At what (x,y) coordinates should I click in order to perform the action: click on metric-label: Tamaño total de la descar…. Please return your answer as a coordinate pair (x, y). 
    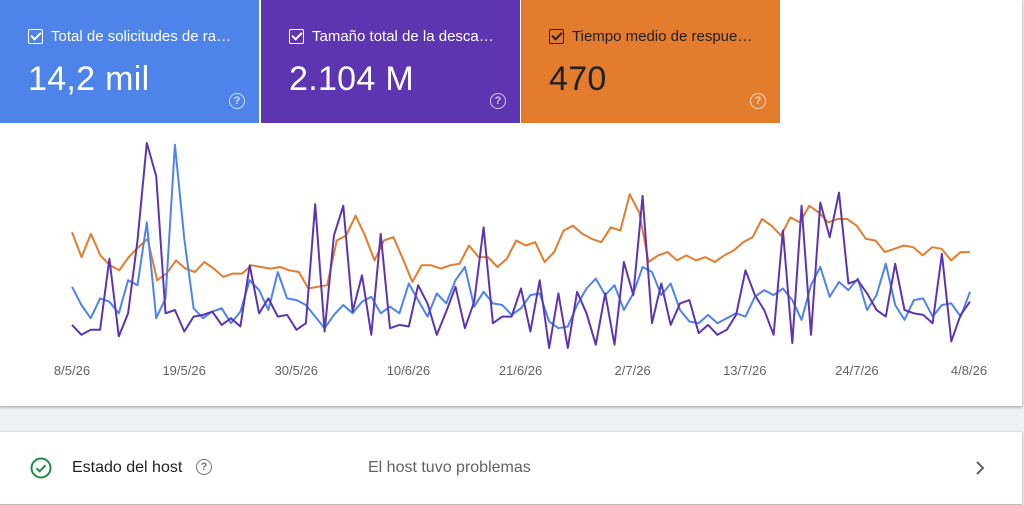
    Looking at the image, I should click on (405, 36).